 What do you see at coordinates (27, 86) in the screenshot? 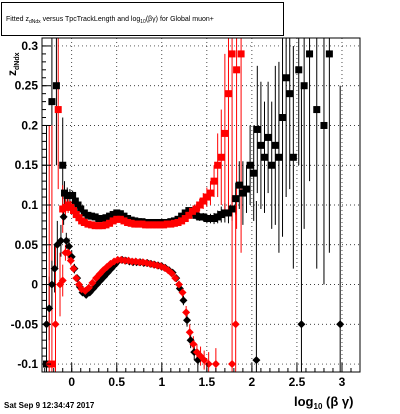
I see `y-tick-label: 0.25` at bounding box center [27, 86].